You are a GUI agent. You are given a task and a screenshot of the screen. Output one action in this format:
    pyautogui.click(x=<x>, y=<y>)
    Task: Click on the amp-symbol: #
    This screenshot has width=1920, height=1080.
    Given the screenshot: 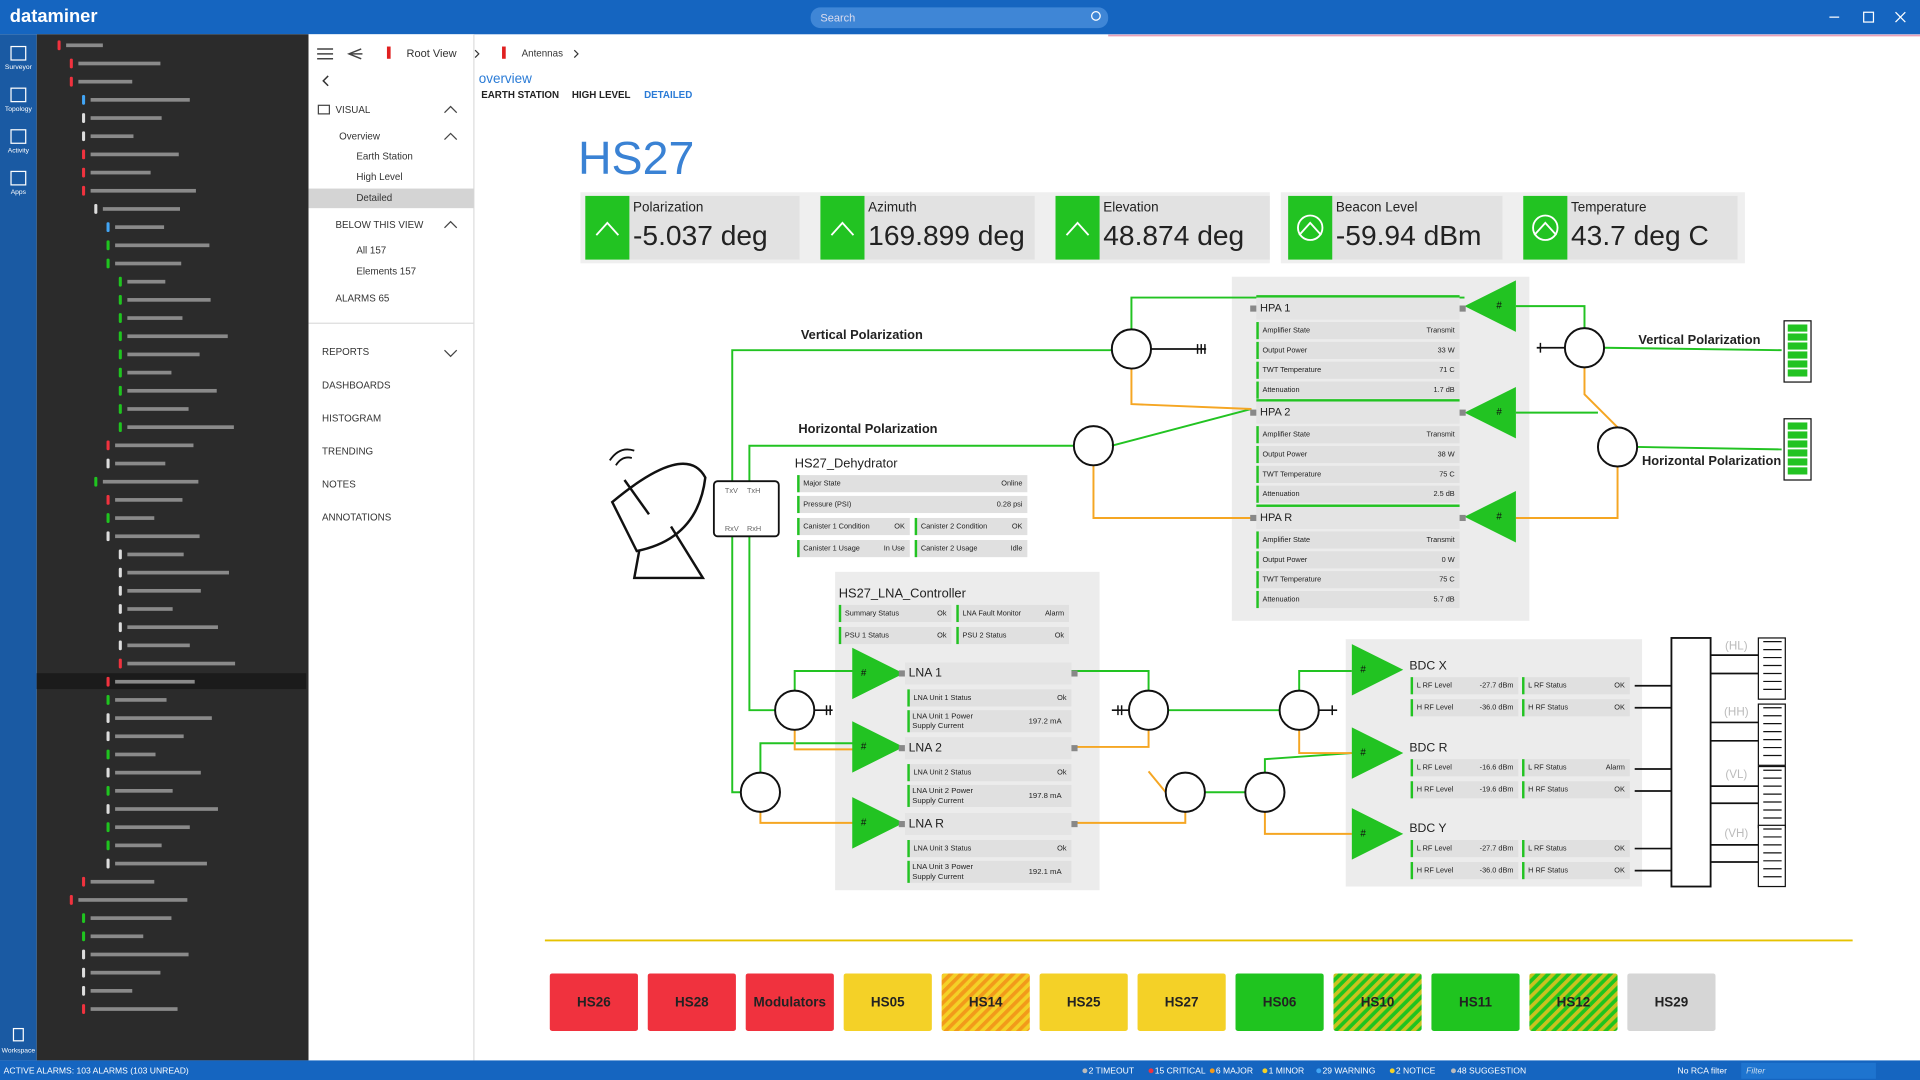 What is the action you would take?
    pyautogui.click(x=1363, y=669)
    